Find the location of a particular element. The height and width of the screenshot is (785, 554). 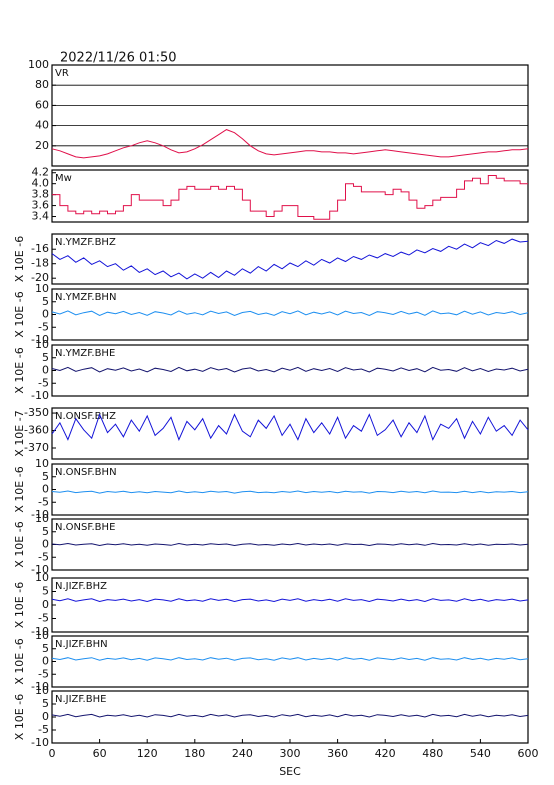

panel-label: N.ONSF.BHN is located at coordinates (86, 472).